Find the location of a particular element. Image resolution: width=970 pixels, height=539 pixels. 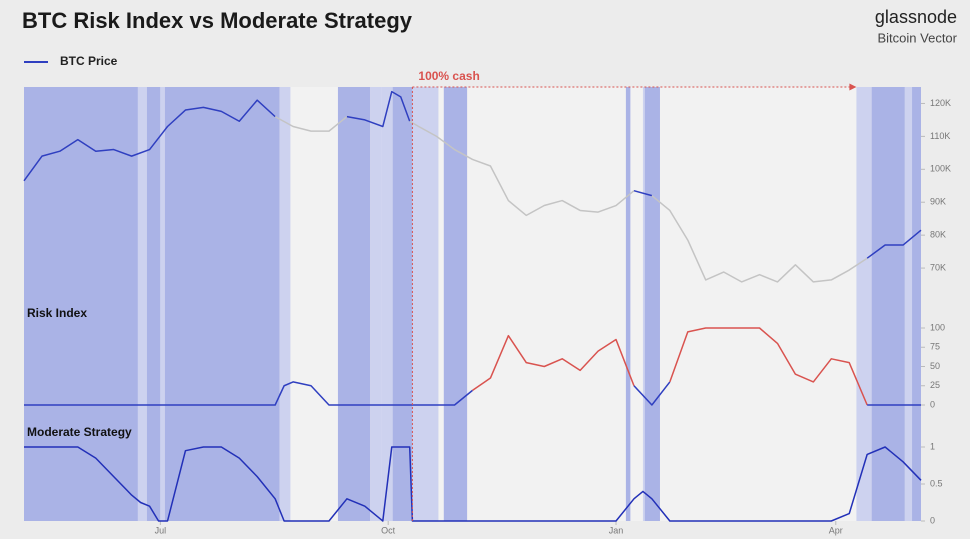

y-tick-label: 120K is located at coordinates (940, 103).